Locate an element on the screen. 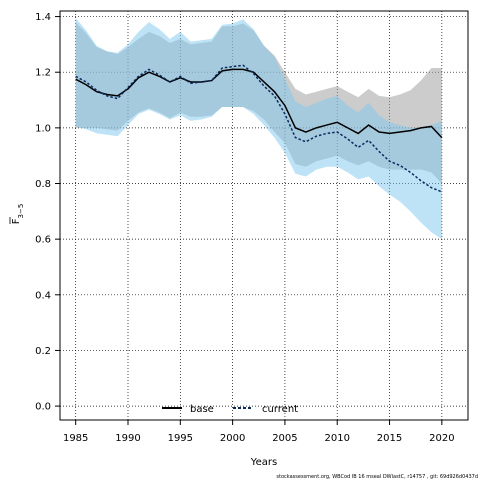 This screenshot has height=480, width=480. y-axis-title-main: F is located at coordinates (16, 221).